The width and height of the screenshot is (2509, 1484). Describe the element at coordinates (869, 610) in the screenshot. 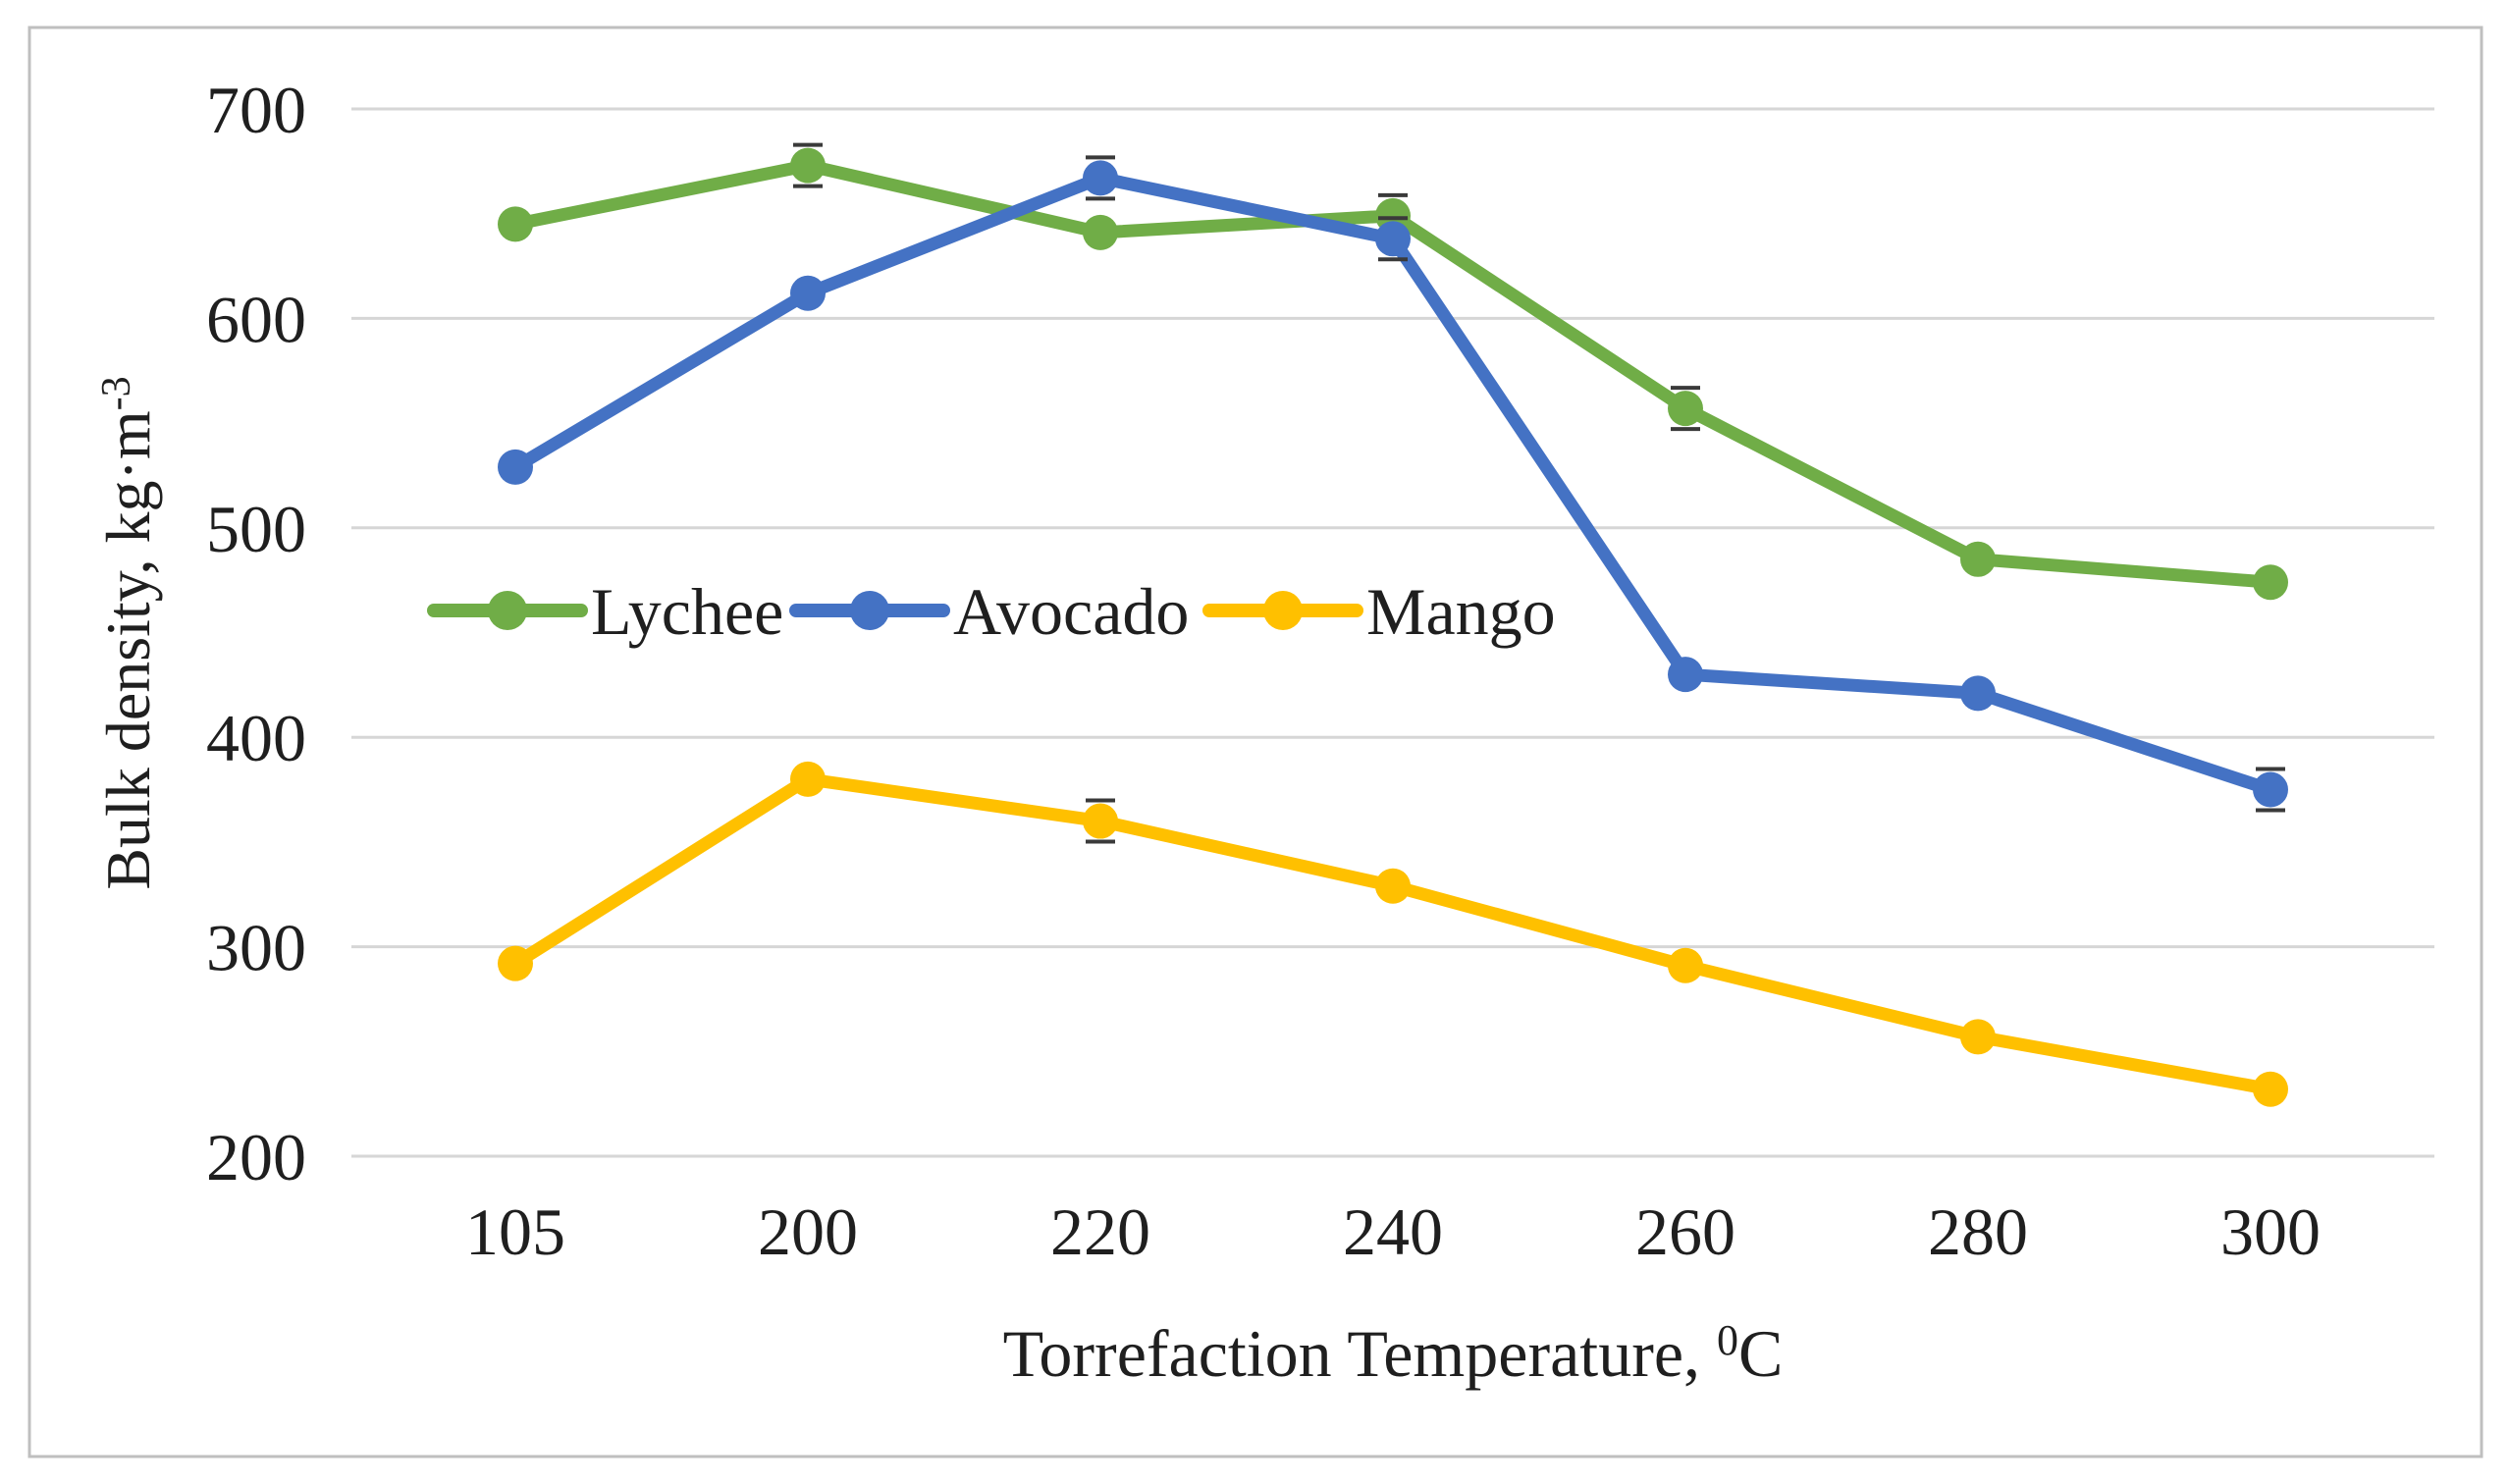

I see `legend-marker-avocado` at that location.